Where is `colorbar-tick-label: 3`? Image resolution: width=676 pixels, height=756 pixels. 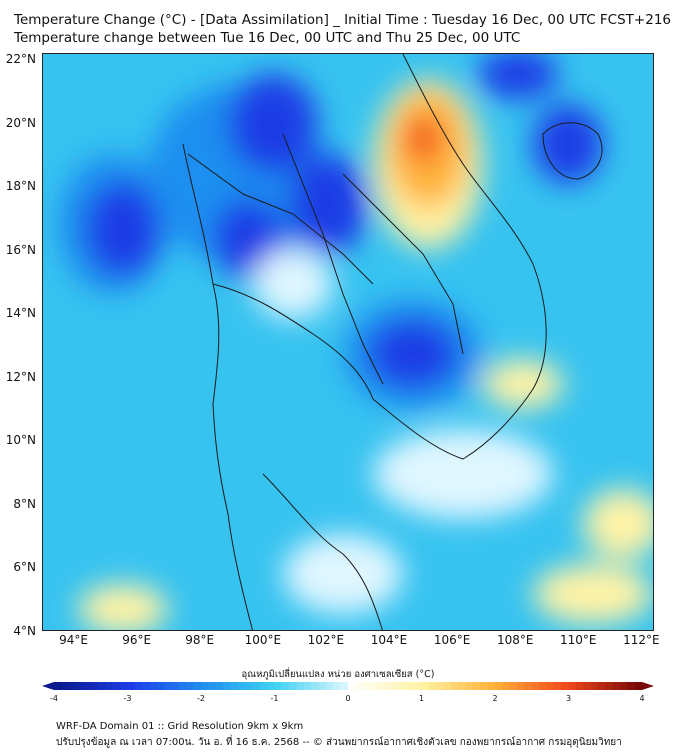 colorbar-tick-label: 3 is located at coordinates (568, 698).